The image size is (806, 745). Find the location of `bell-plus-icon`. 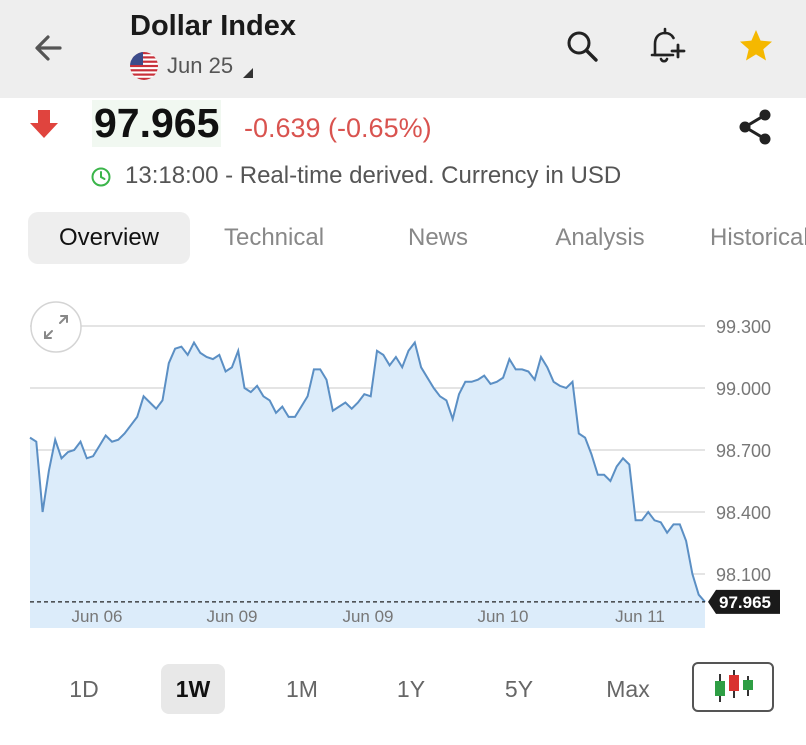

bell-plus-icon is located at coordinates (668, 45).